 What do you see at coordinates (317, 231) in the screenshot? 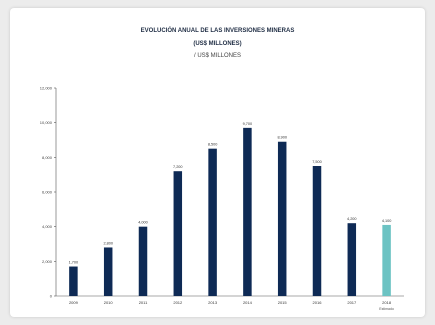
I see `bar-2016` at bounding box center [317, 231].